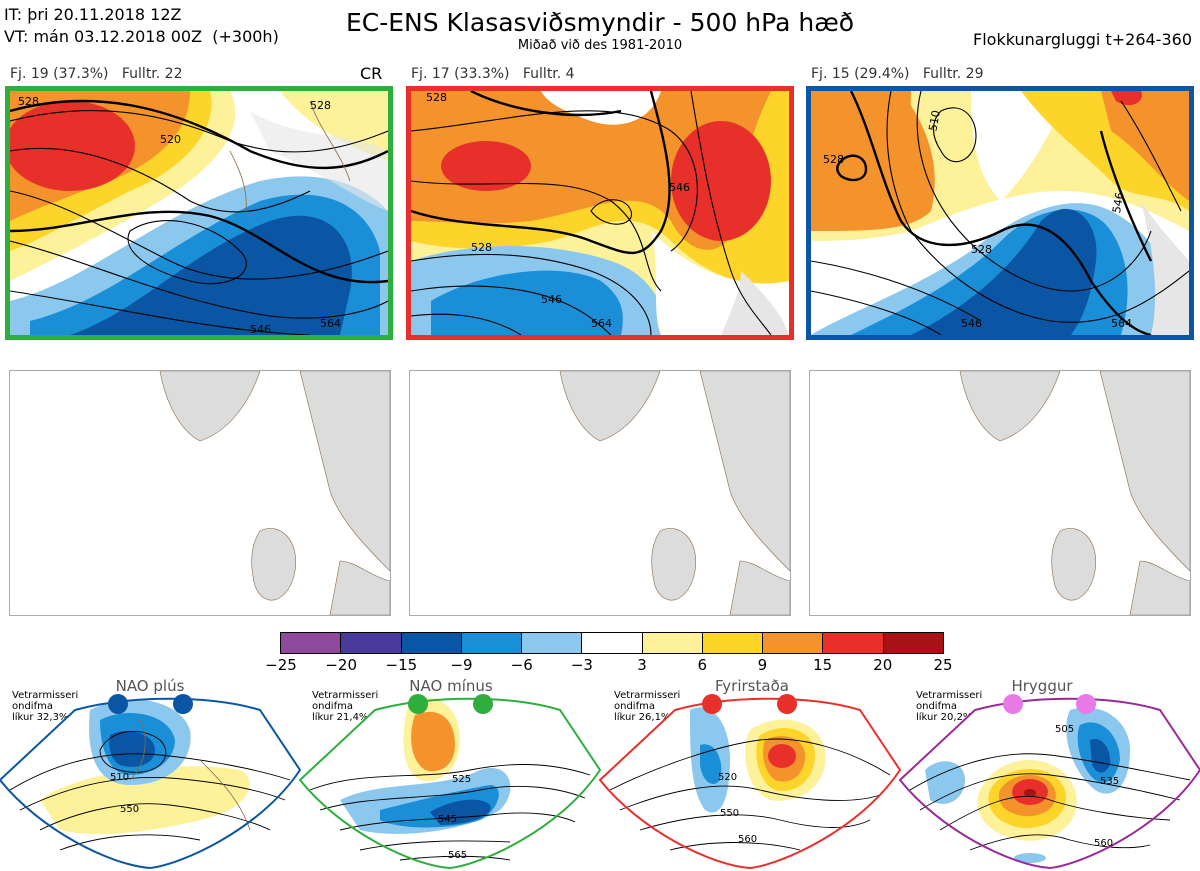  Describe the element at coordinates (762, 665) in the screenshot. I see `colorbar-tick-label: 9` at that location.